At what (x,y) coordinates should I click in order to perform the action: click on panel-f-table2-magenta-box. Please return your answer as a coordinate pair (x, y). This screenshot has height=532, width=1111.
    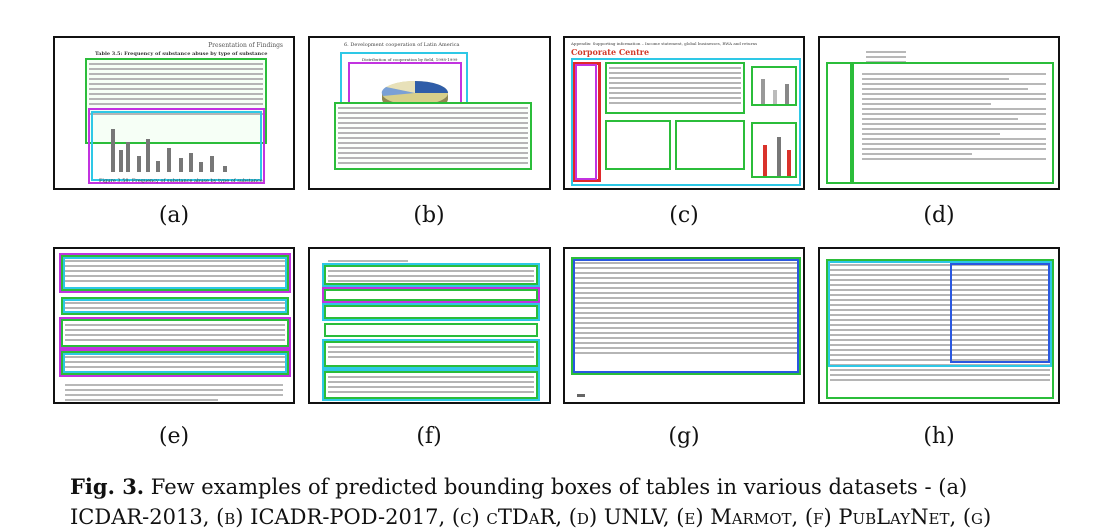
    Looking at the image, I should click on (431, 295).